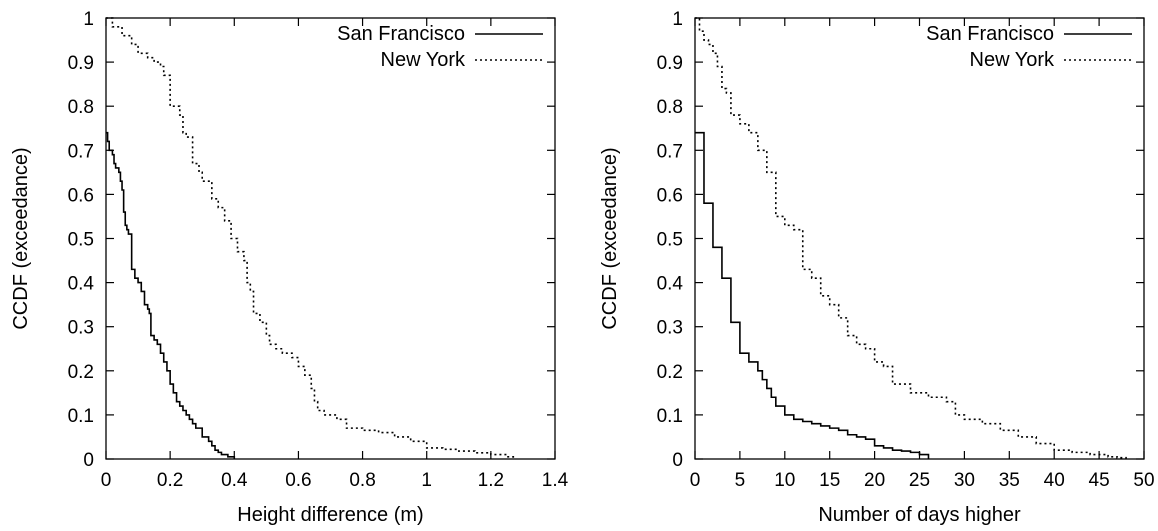  I want to click on x-tick-label: 25, so click(919, 480).